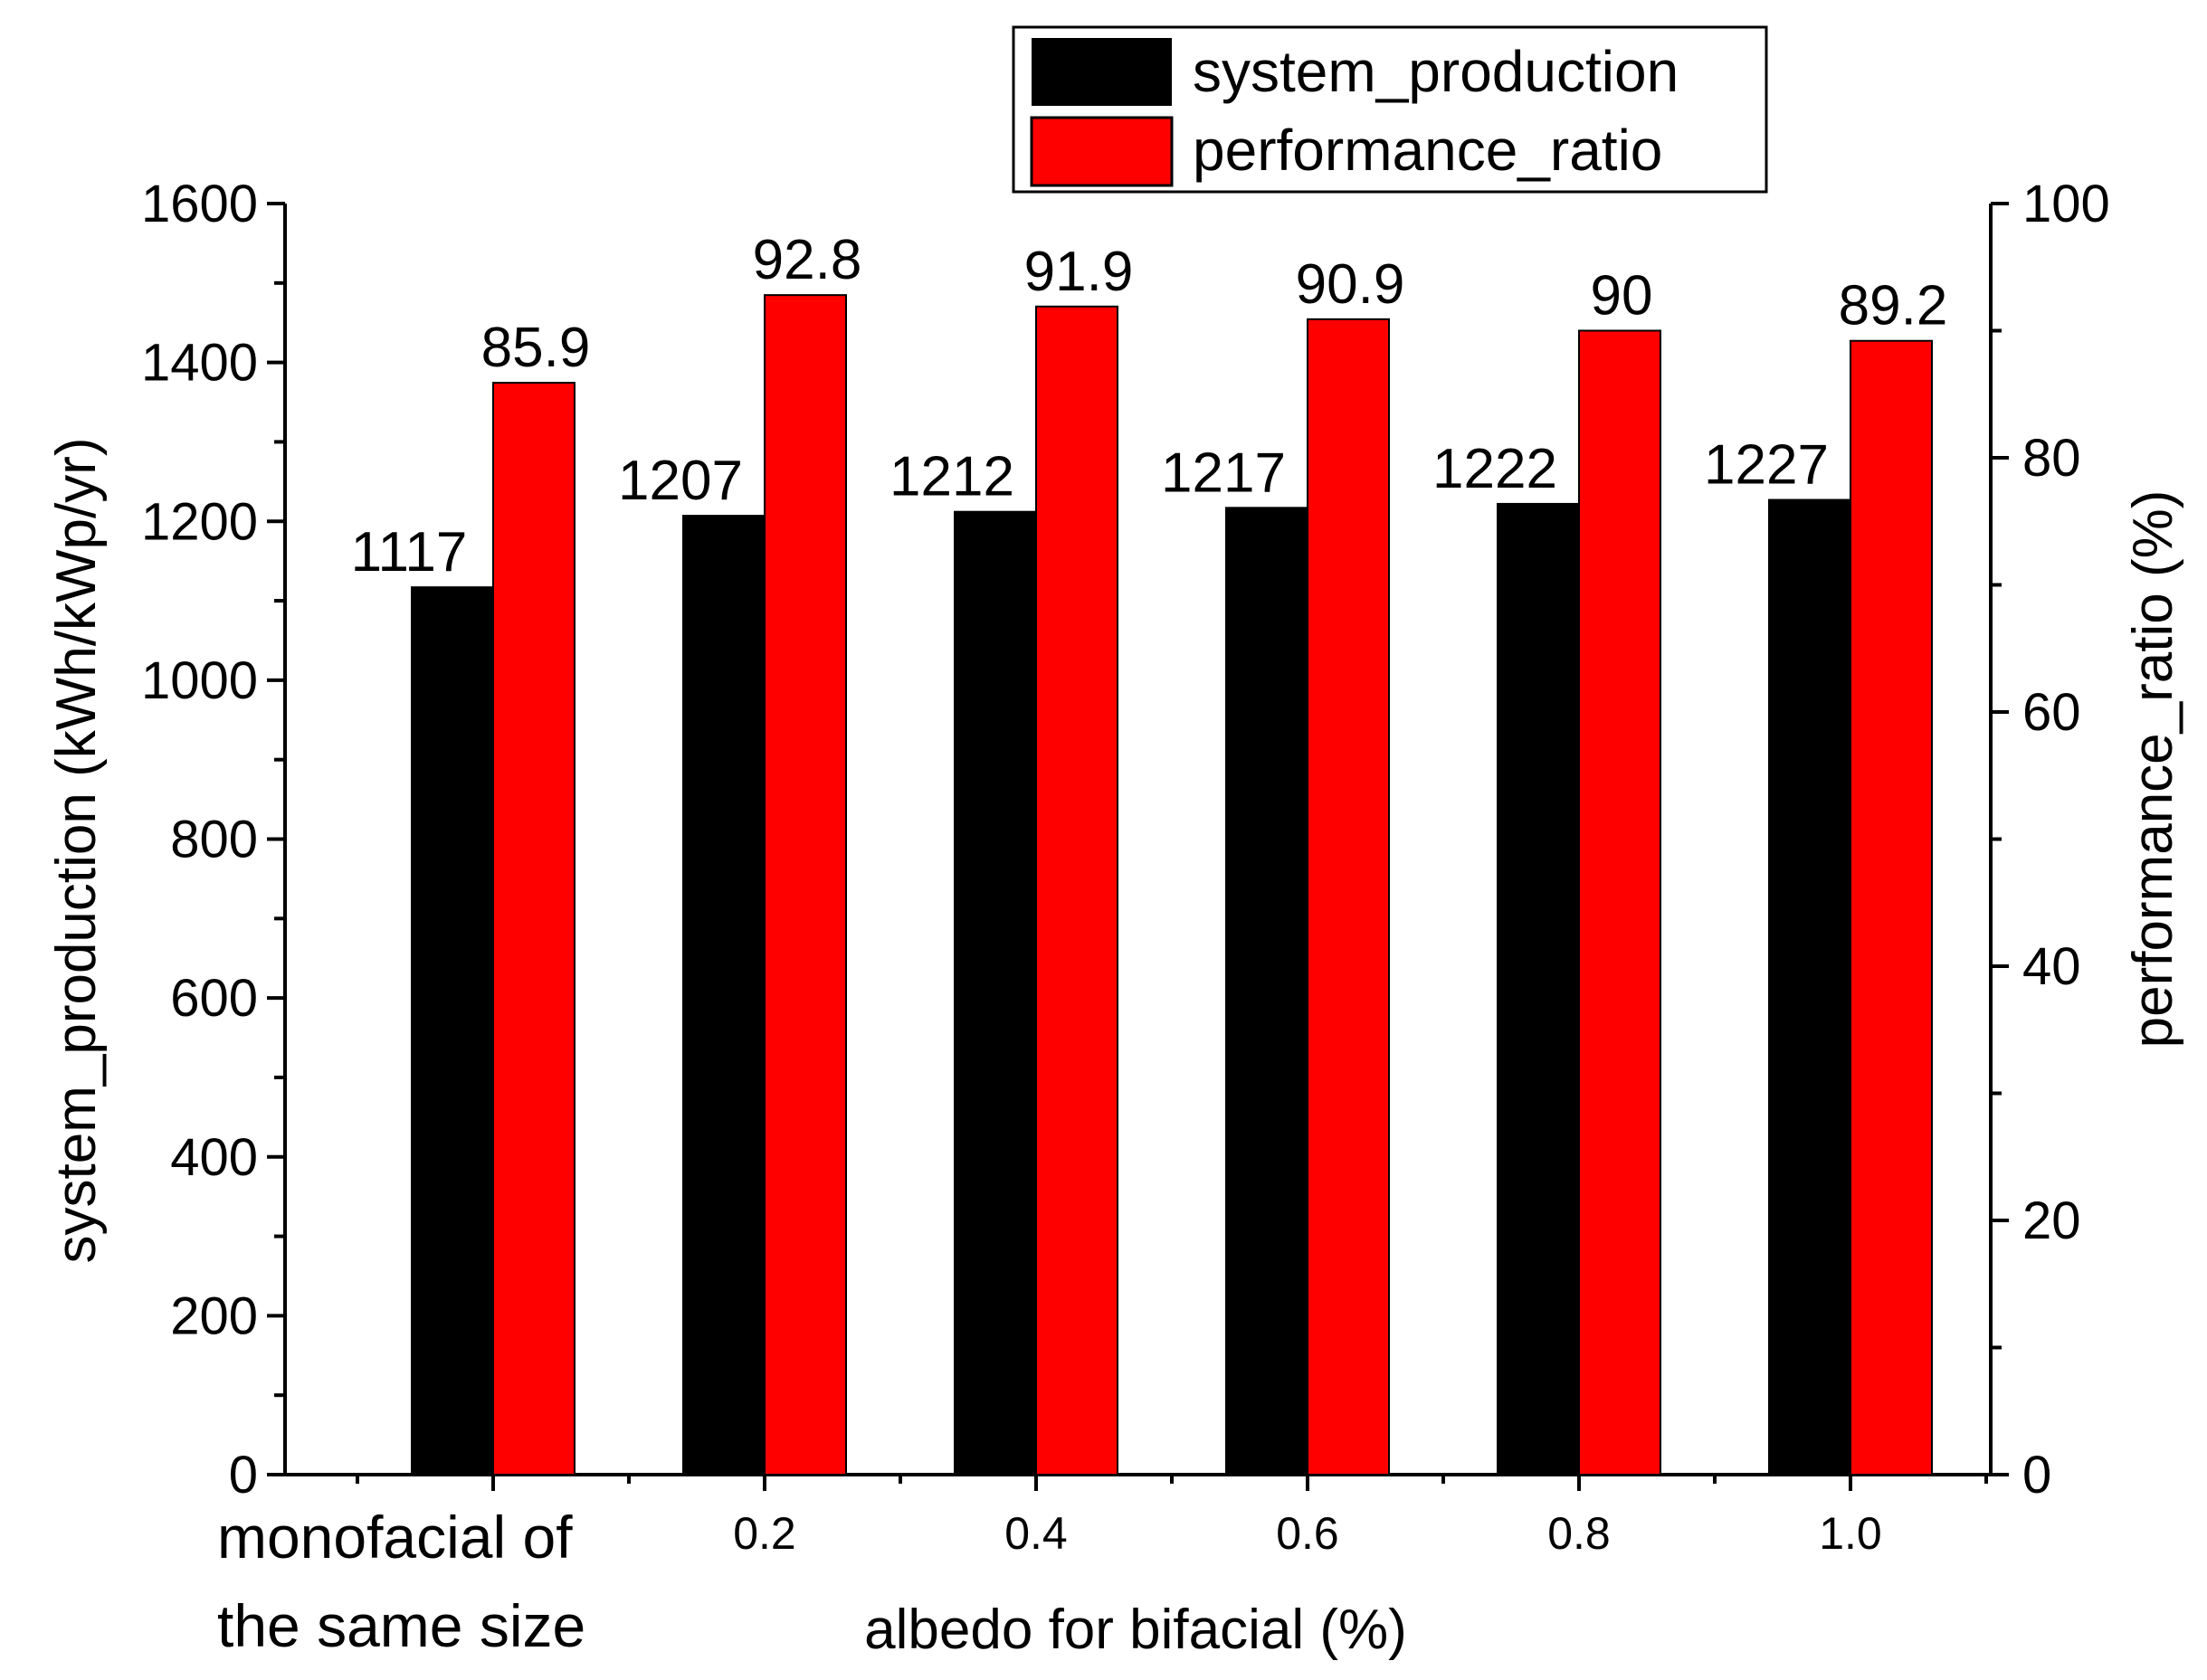 The width and height of the screenshot is (2207, 1680). I want to click on left-axis-ticks: 0 200 400 600 800 1000 1200 1400 1600, so click(213, 840).